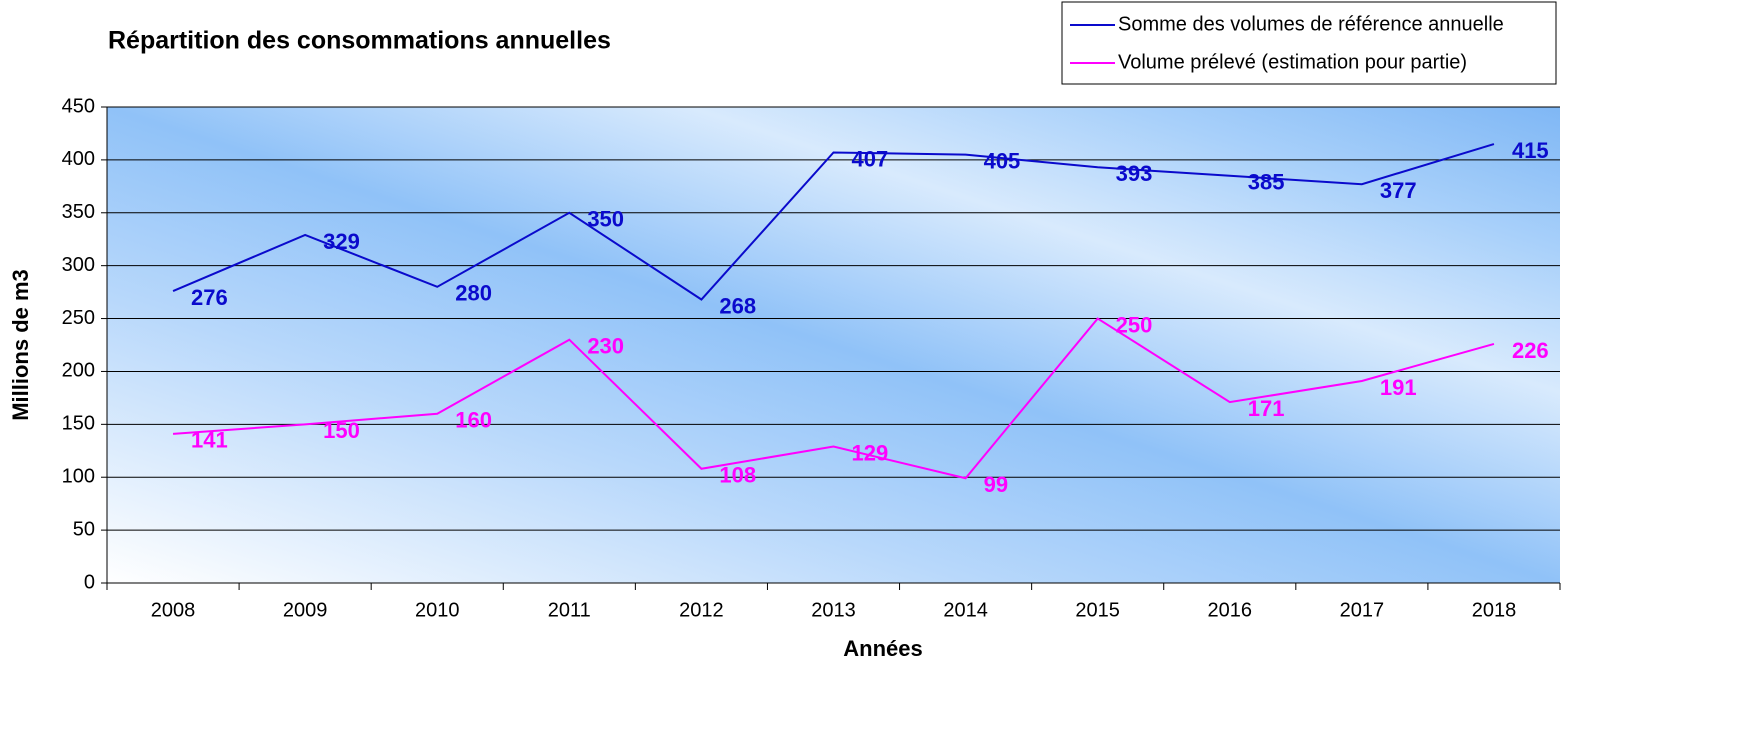  What do you see at coordinates (78, 318) in the screenshot?
I see `y-tick-label: 250` at bounding box center [78, 318].